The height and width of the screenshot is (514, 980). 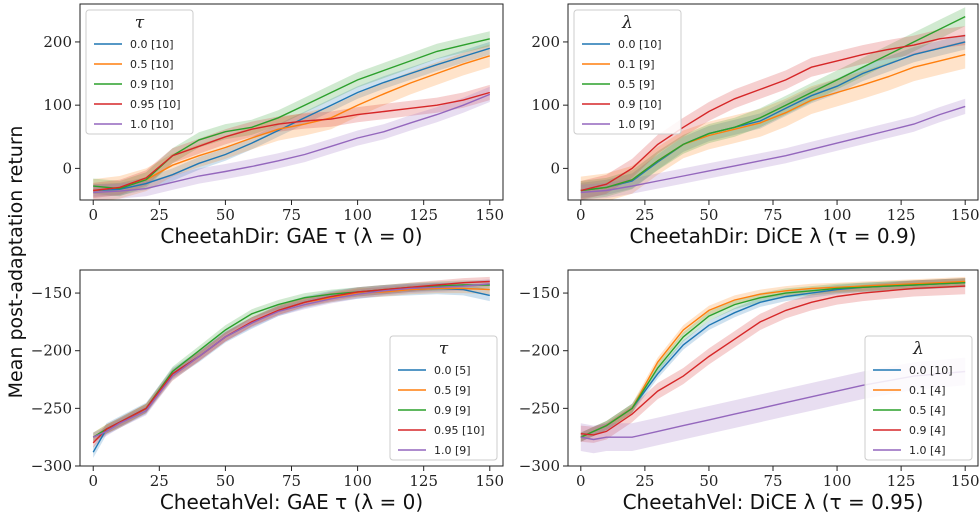 What do you see at coordinates (16, 262) in the screenshot?
I see `y-axis-label: Mean post-adaptation return` at bounding box center [16, 262].